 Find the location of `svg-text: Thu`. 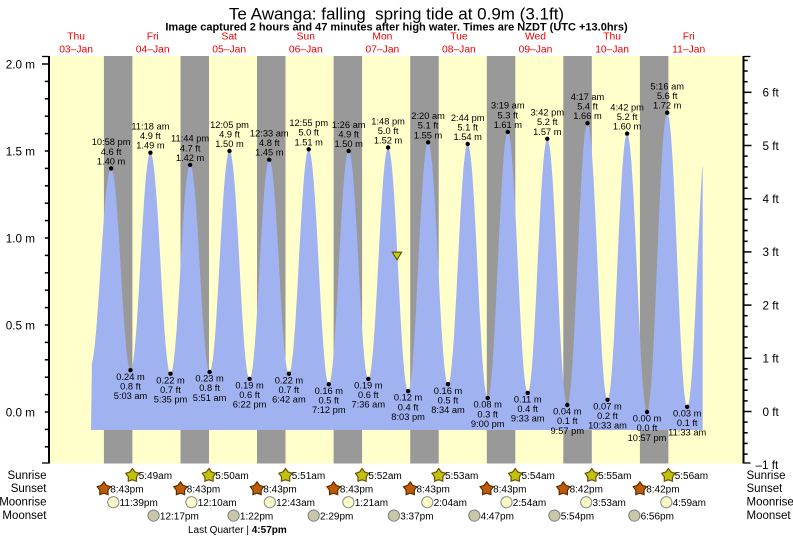

svg-text: Thu is located at coordinates (76, 37).